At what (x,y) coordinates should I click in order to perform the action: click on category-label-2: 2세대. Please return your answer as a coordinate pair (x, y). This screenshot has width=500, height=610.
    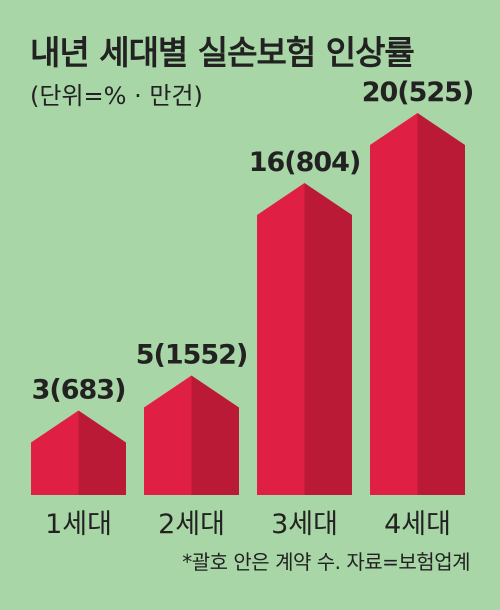
    Looking at the image, I should click on (191, 524).